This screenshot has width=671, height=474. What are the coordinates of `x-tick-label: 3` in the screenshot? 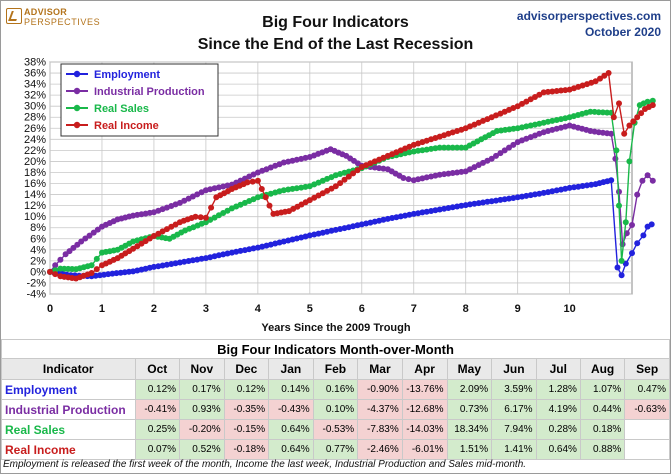 It's located at (206, 309).